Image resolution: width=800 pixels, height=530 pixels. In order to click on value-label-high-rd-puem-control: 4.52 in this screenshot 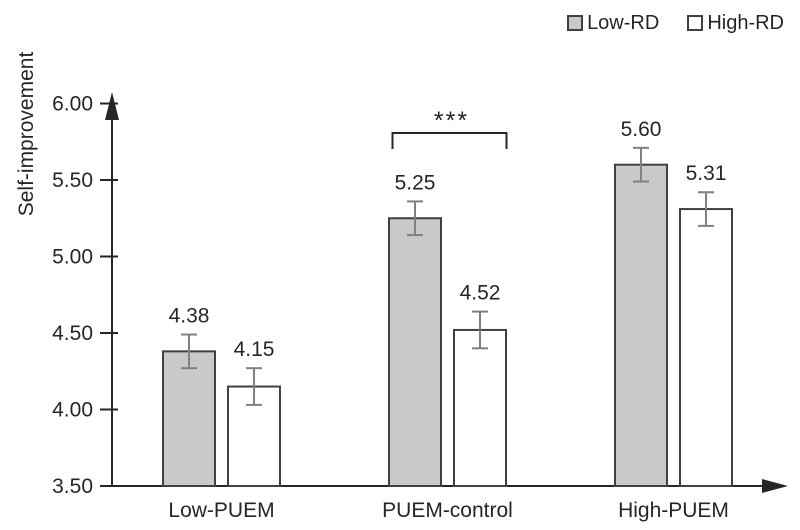, I will do `click(480, 293)`.